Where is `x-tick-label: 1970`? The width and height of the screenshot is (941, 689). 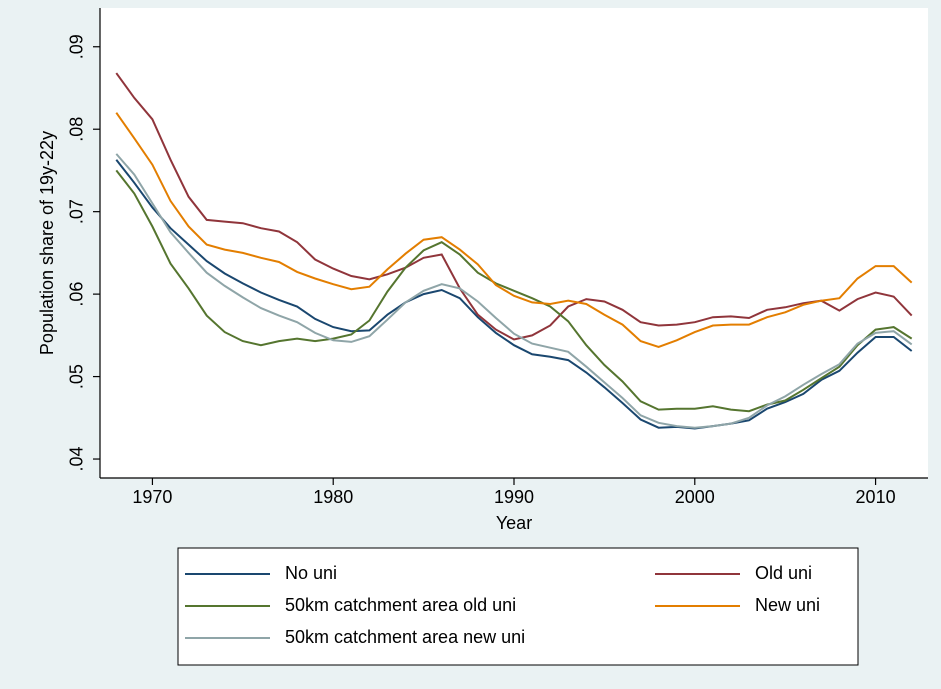
x-tick-label: 1970 is located at coordinates (152, 497).